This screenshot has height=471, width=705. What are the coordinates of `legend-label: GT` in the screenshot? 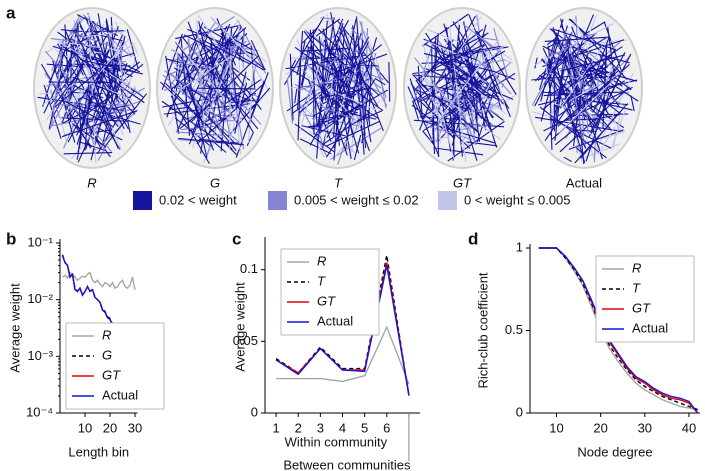 It's located at (641, 307).